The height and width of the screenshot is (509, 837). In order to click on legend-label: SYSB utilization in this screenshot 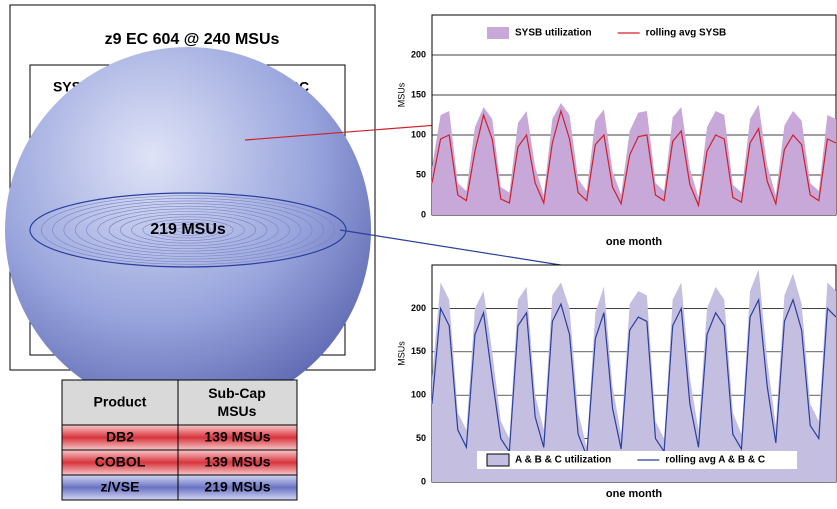, I will do `click(553, 33)`.